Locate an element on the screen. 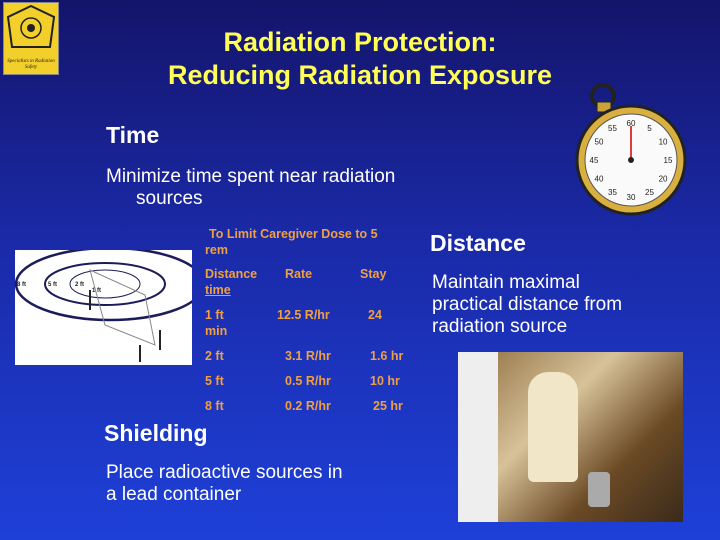 This screenshot has height=540, width=720. stopwatch-number: 10 is located at coordinates (663, 142).